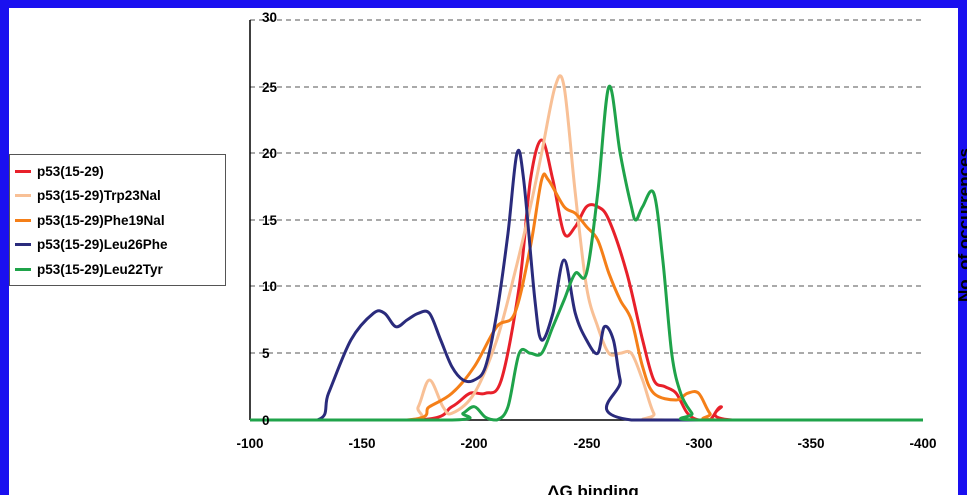 This screenshot has height=495, width=967. What do you see at coordinates (586, 443) in the screenshot?
I see `x-tick-label-neg250: -250` at bounding box center [586, 443].